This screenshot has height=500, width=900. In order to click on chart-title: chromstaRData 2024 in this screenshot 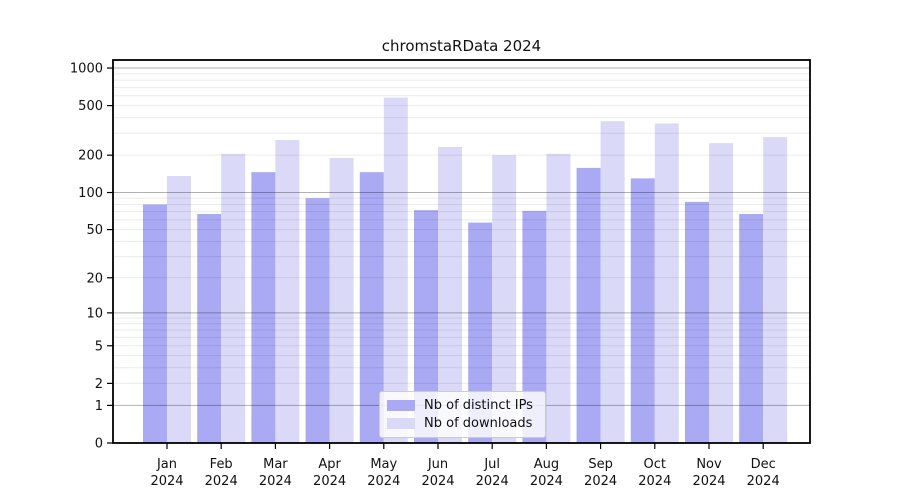, I will do `click(461, 46)`.